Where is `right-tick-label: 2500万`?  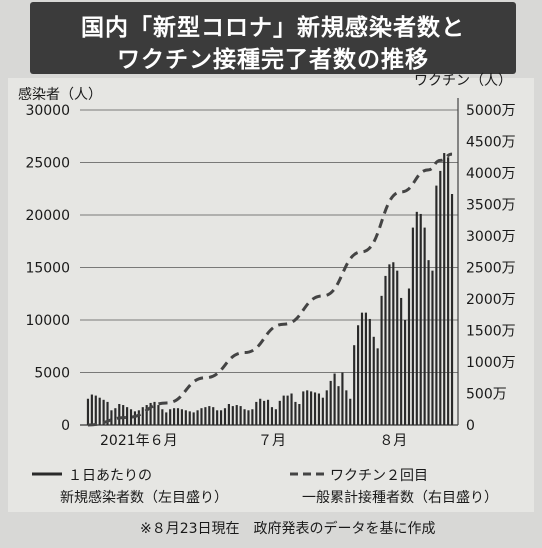
right-tick-label: 2500万 is located at coordinates (491, 269).